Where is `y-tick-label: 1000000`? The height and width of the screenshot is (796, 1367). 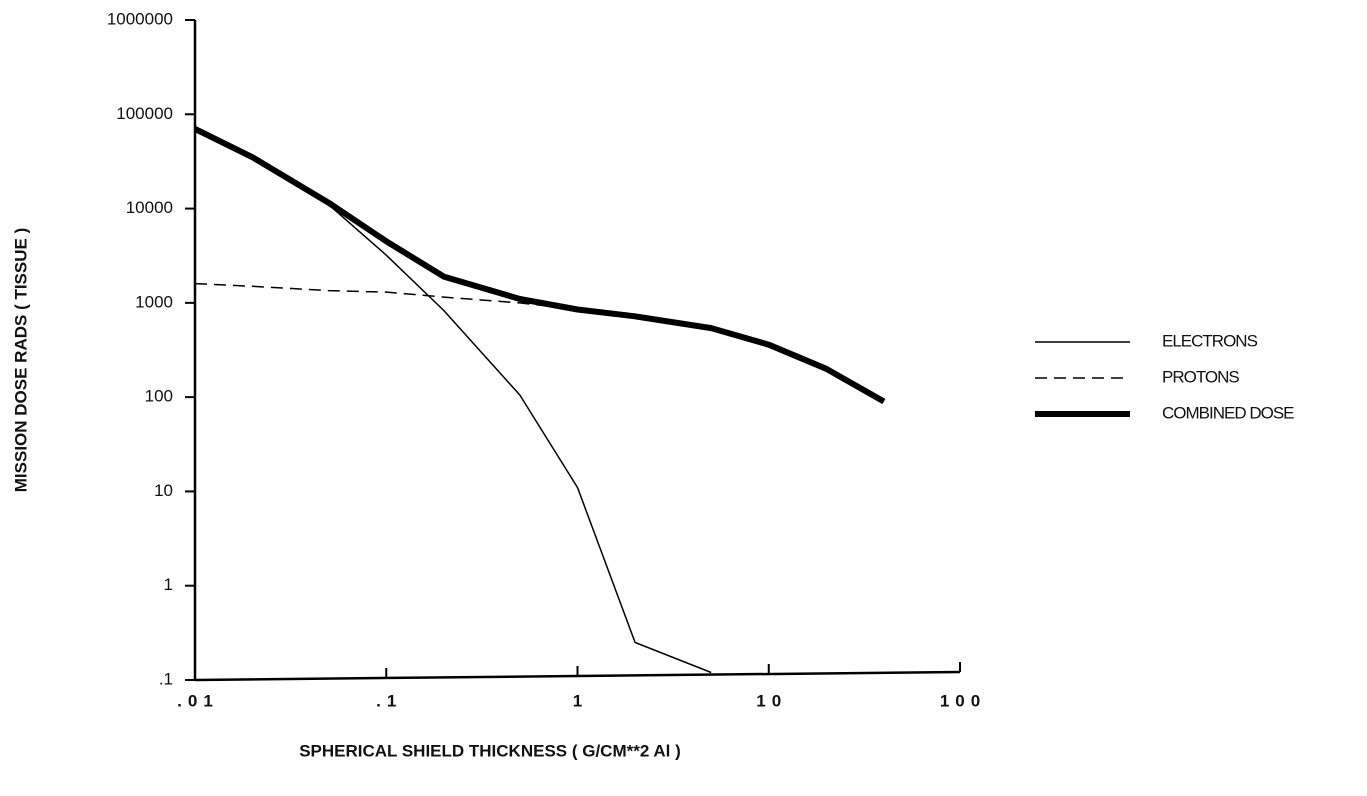
y-tick-label: 1000000 is located at coordinates (140, 18).